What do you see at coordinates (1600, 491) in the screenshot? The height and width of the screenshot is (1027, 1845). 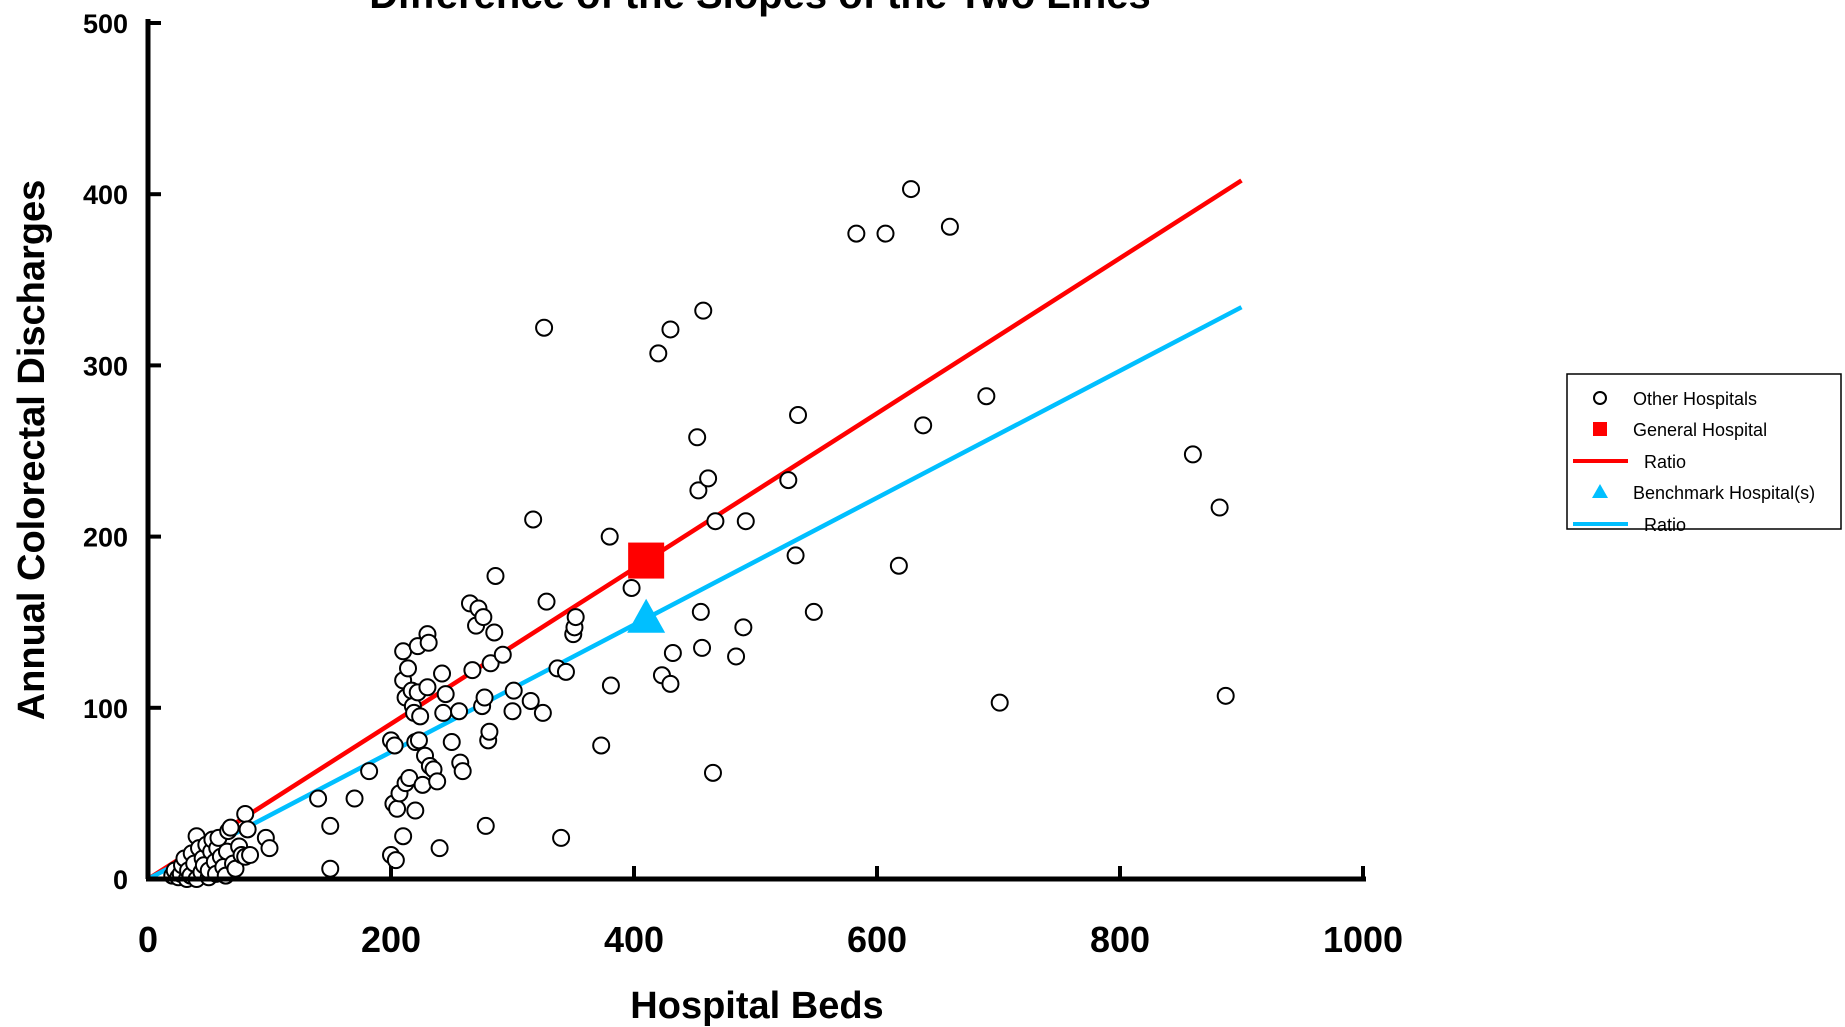 I see `legend-triangle-icon` at bounding box center [1600, 491].